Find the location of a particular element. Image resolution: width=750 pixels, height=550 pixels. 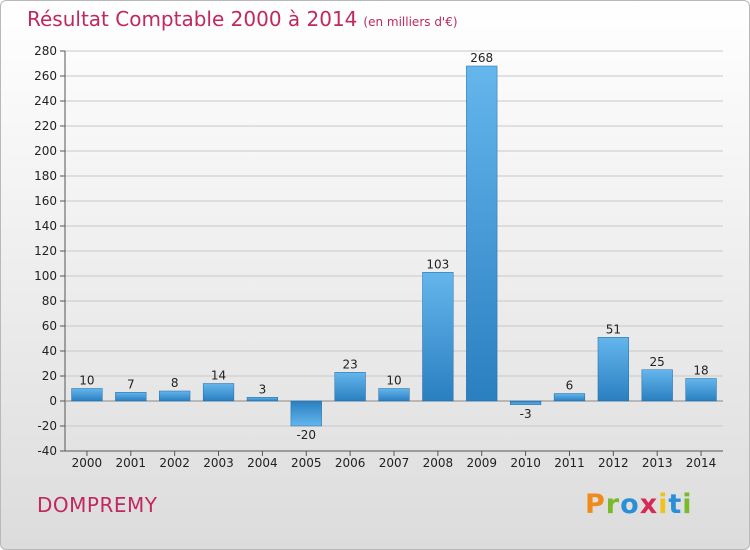

y-tick-label: -40 is located at coordinates (47, 451).